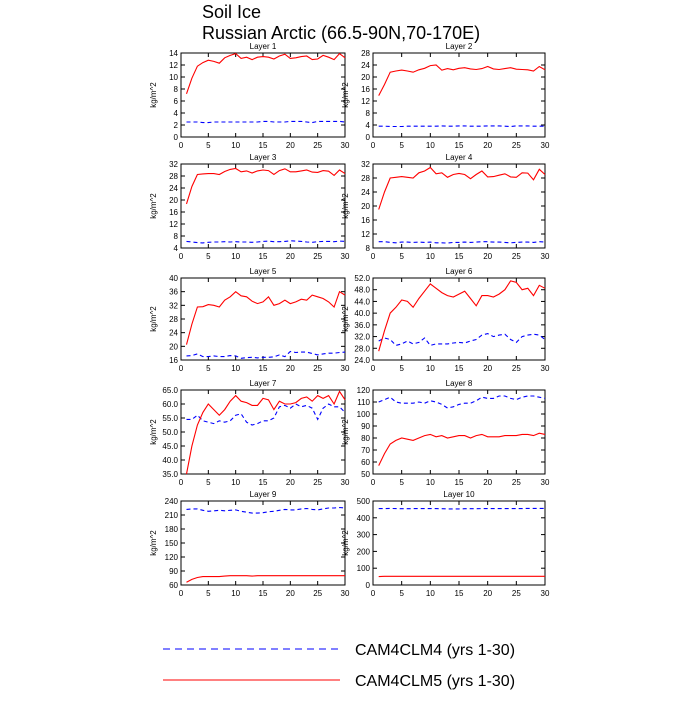 The image size is (700, 705). What do you see at coordinates (176, 101) in the screenshot?
I see `y-tick-label: 6` at bounding box center [176, 101].